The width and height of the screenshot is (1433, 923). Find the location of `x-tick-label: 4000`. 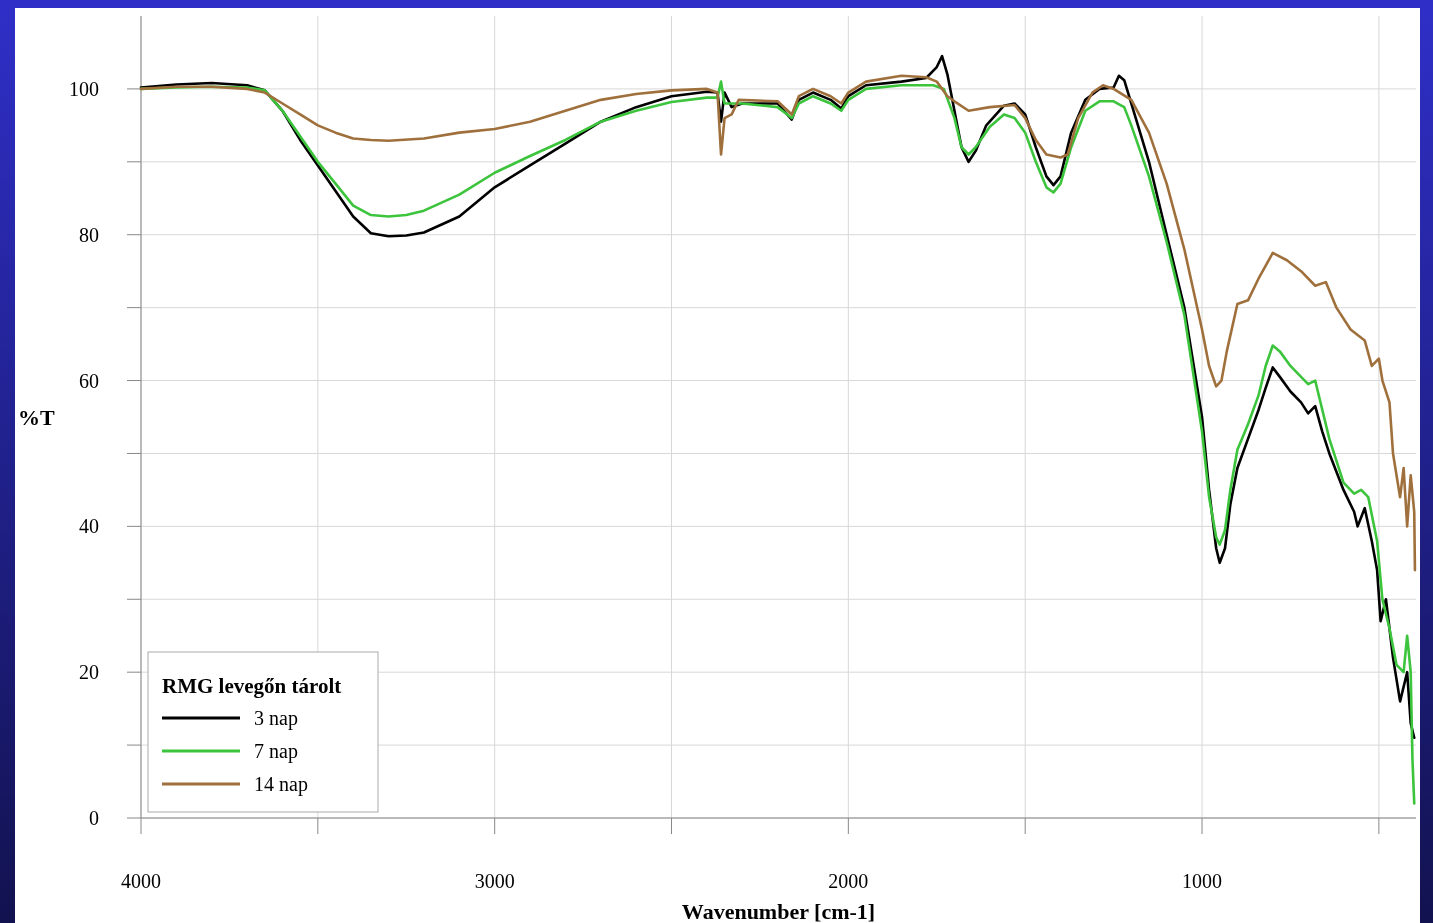

x-tick-label: 4000 is located at coordinates (141, 881).